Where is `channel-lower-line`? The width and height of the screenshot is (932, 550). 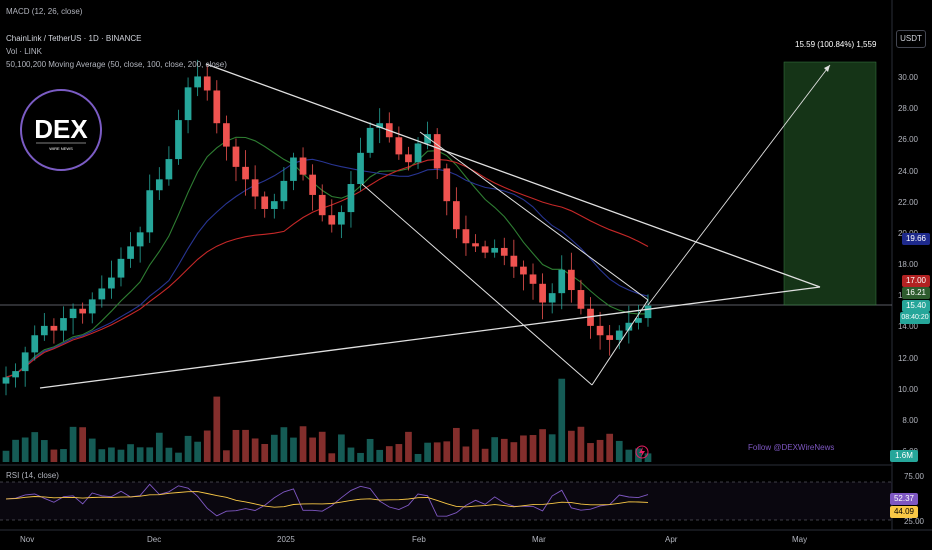 channel-lower-line is located at coordinates (477, 284).